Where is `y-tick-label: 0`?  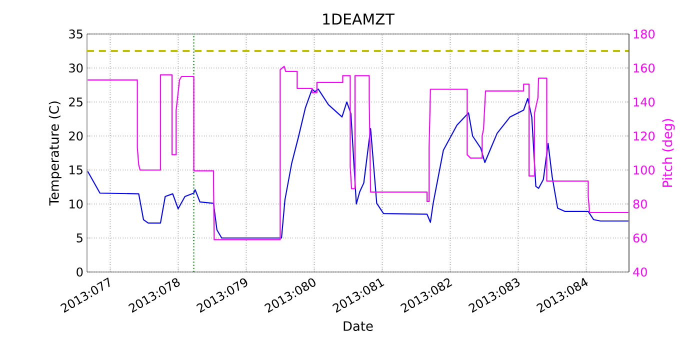
y-tick-label: 0 is located at coordinates (79, 272).